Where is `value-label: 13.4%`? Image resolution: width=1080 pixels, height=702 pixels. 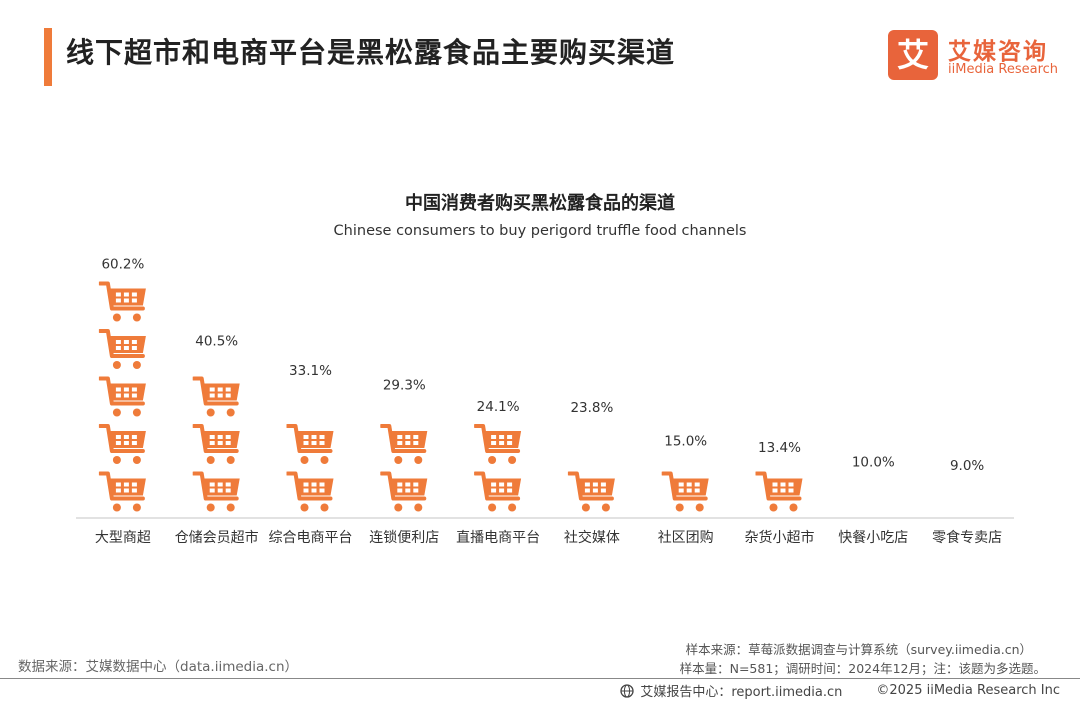
value-label: 13.4% is located at coordinates (779, 448).